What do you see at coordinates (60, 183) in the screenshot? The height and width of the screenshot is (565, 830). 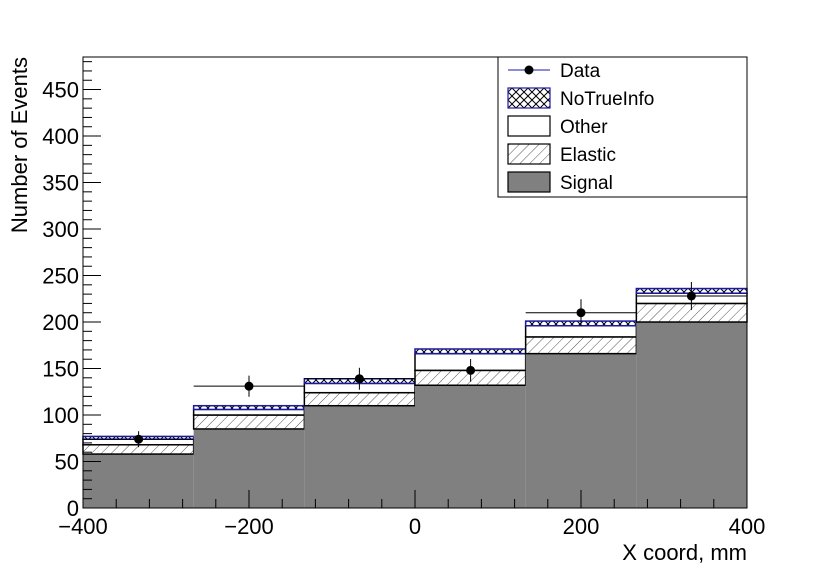 I see `y-tick-label: 350` at bounding box center [60, 183].